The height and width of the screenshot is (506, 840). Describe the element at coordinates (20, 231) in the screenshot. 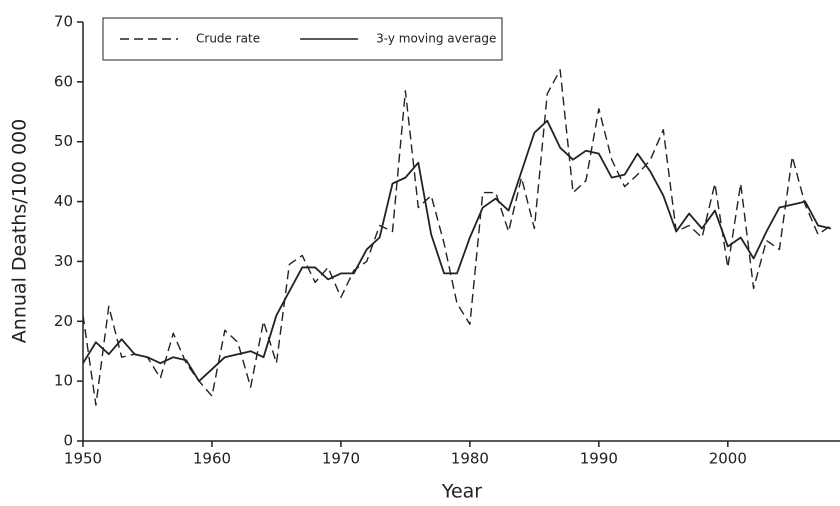

I see `y-axis-title: Annual Deaths/100 000` at that location.